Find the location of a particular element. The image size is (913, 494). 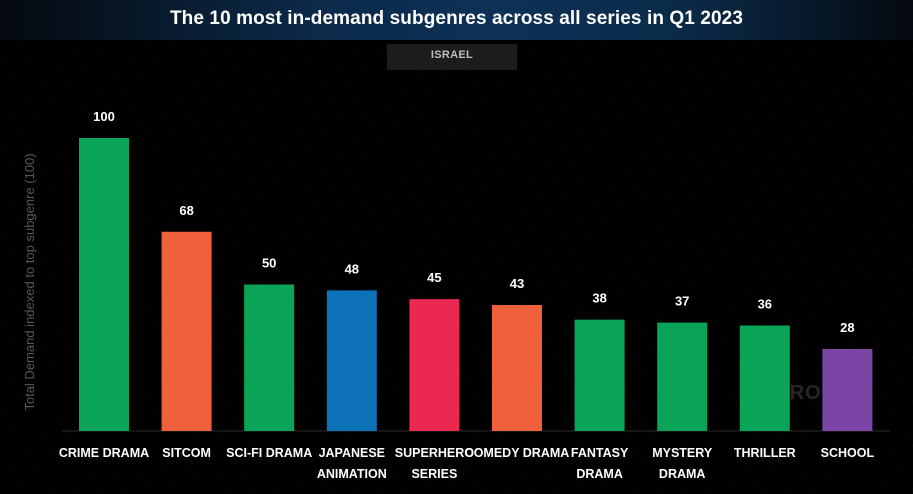

bar-superhero-series is located at coordinates (434, 365).